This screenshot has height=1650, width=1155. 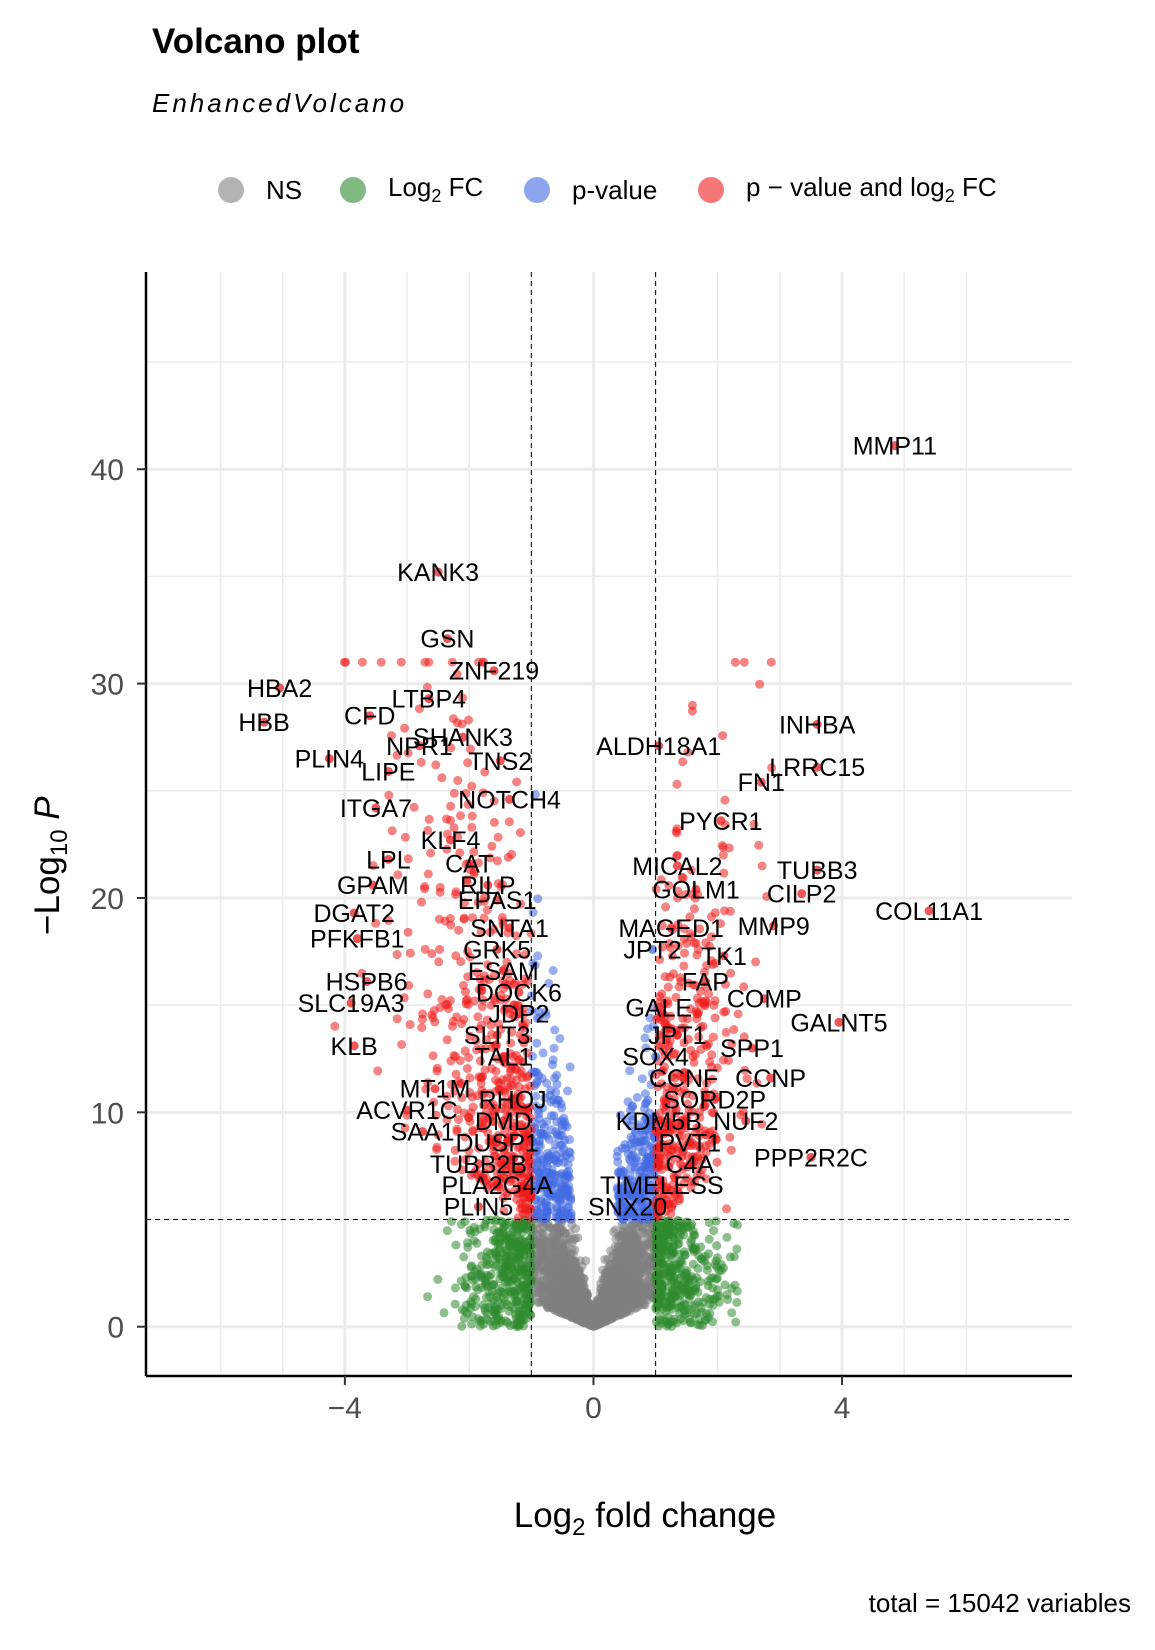 I want to click on gene-label-fap: FAP, so click(x=705, y=983).